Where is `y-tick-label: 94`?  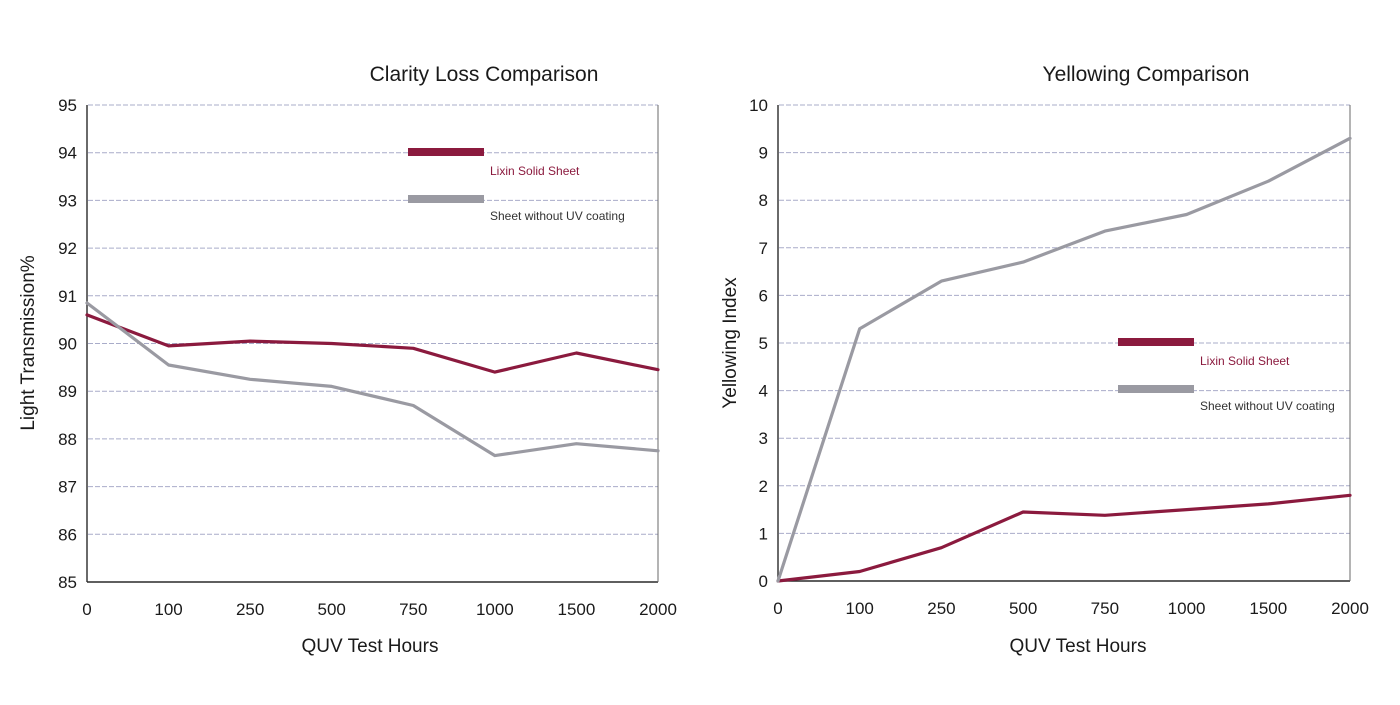
y-tick-label: 94 is located at coordinates (67, 153).